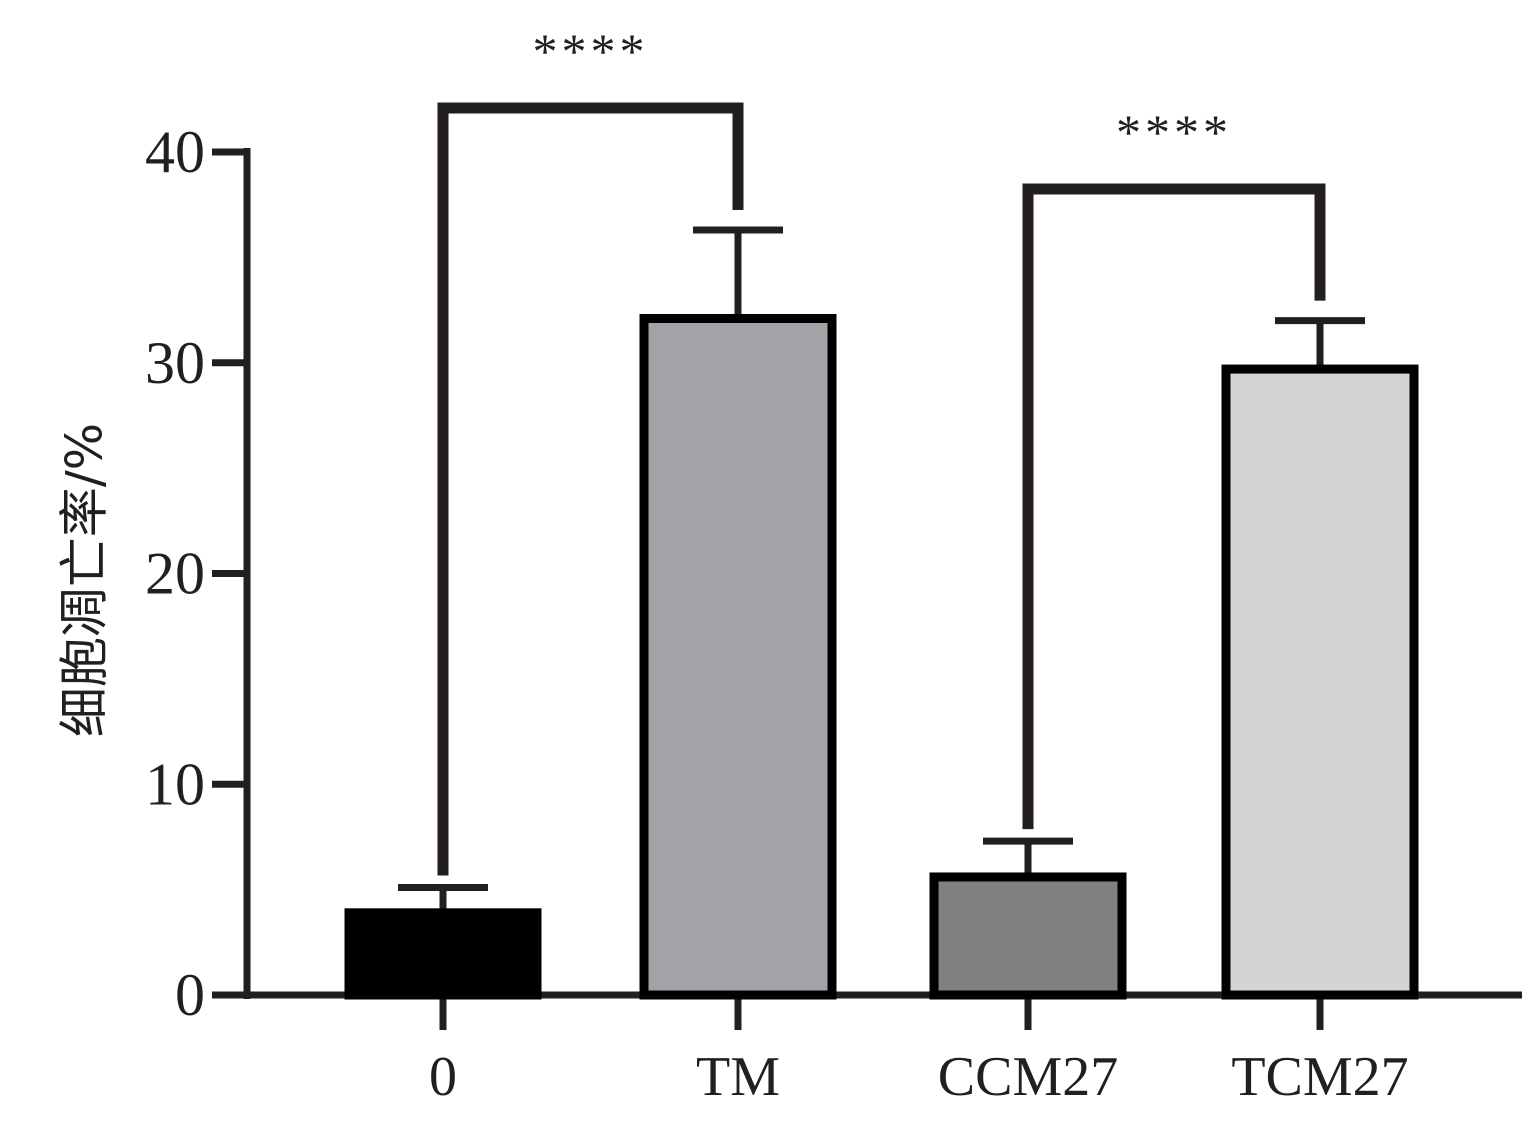 This screenshot has width=1535, height=1128. Describe the element at coordinates (175, 574) in the screenshot. I see `y-tick-label: 20` at that location.